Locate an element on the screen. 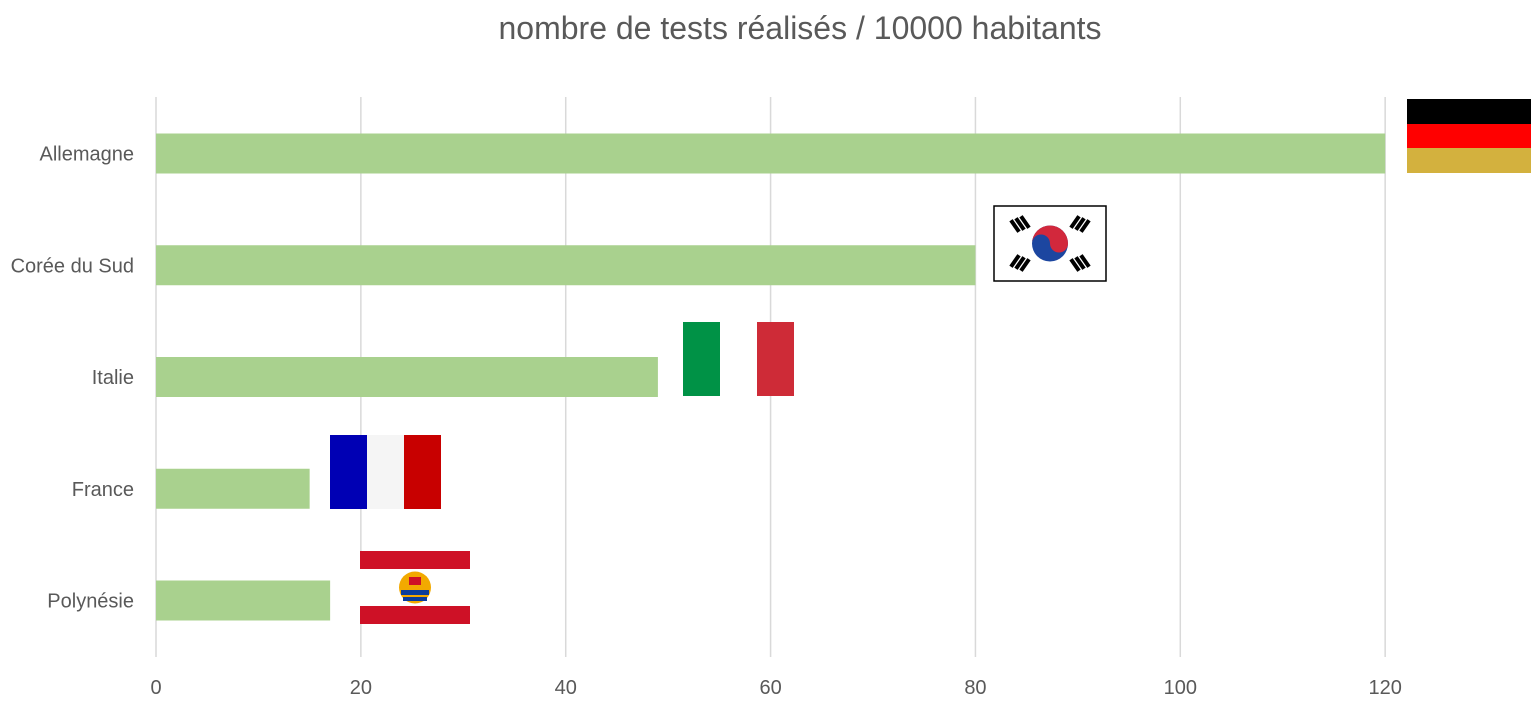  category-label: Italie is located at coordinates (113, 378).